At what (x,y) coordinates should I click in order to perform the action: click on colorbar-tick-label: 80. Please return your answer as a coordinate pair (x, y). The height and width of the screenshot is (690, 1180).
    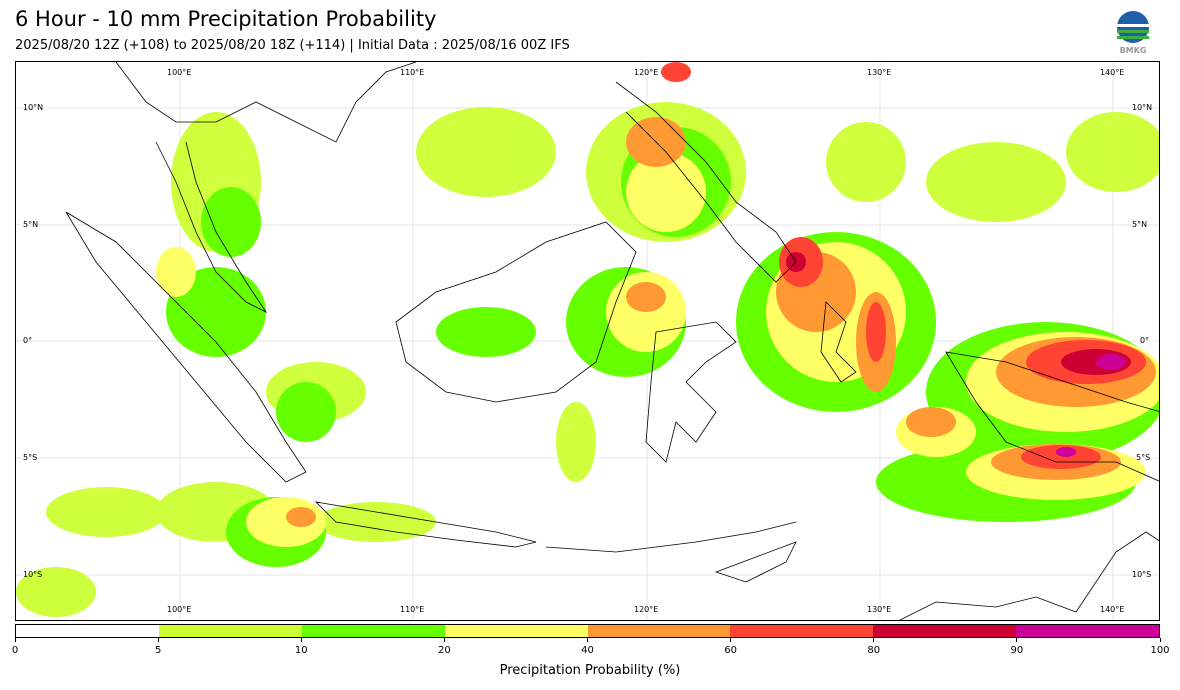
    Looking at the image, I should click on (874, 650).